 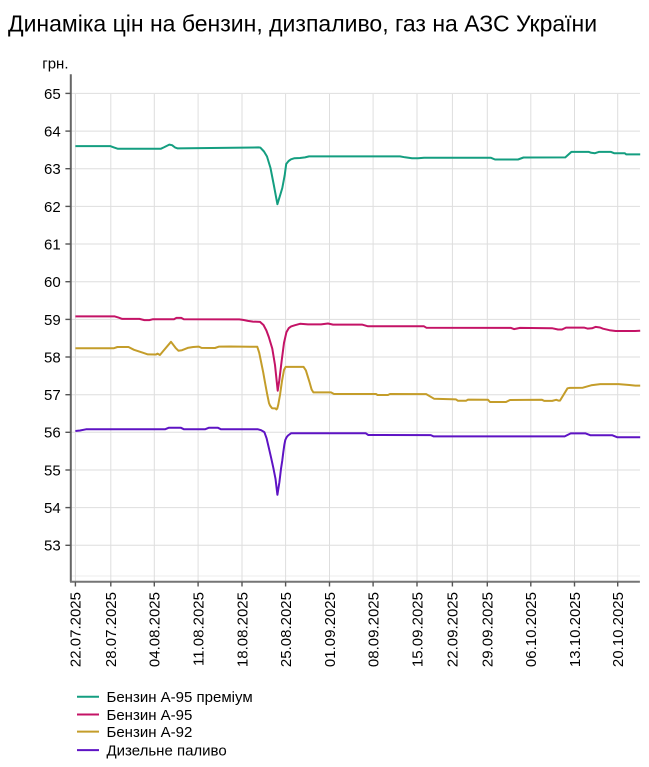 I want to click on svg-text: 18.08.2025, so click(x=242, y=629).